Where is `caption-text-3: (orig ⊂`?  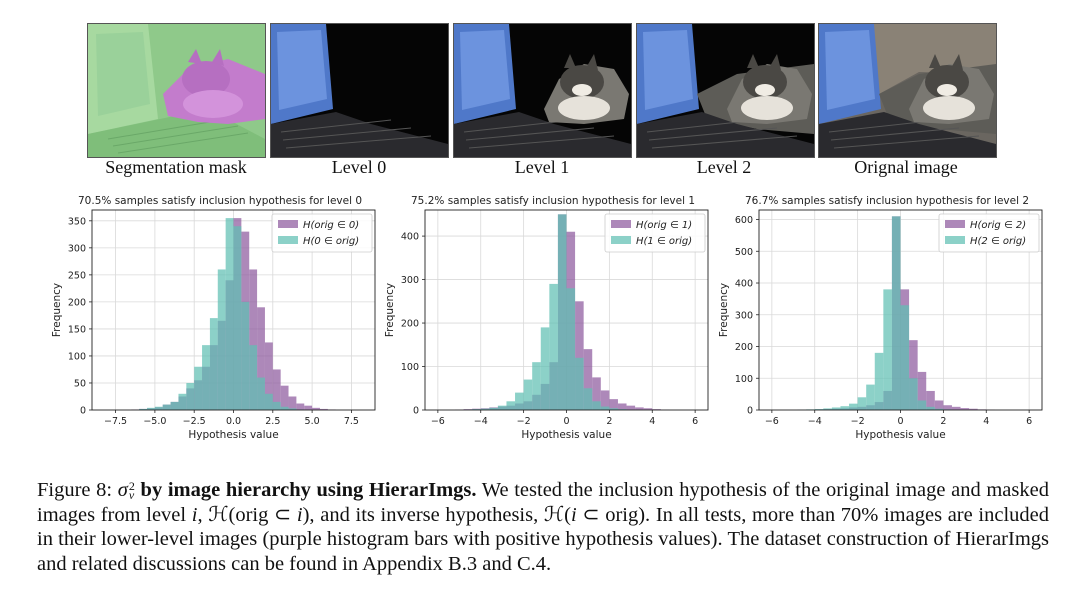
caption-text-3: (orig ⊂ is located at coordinates (262, 514).